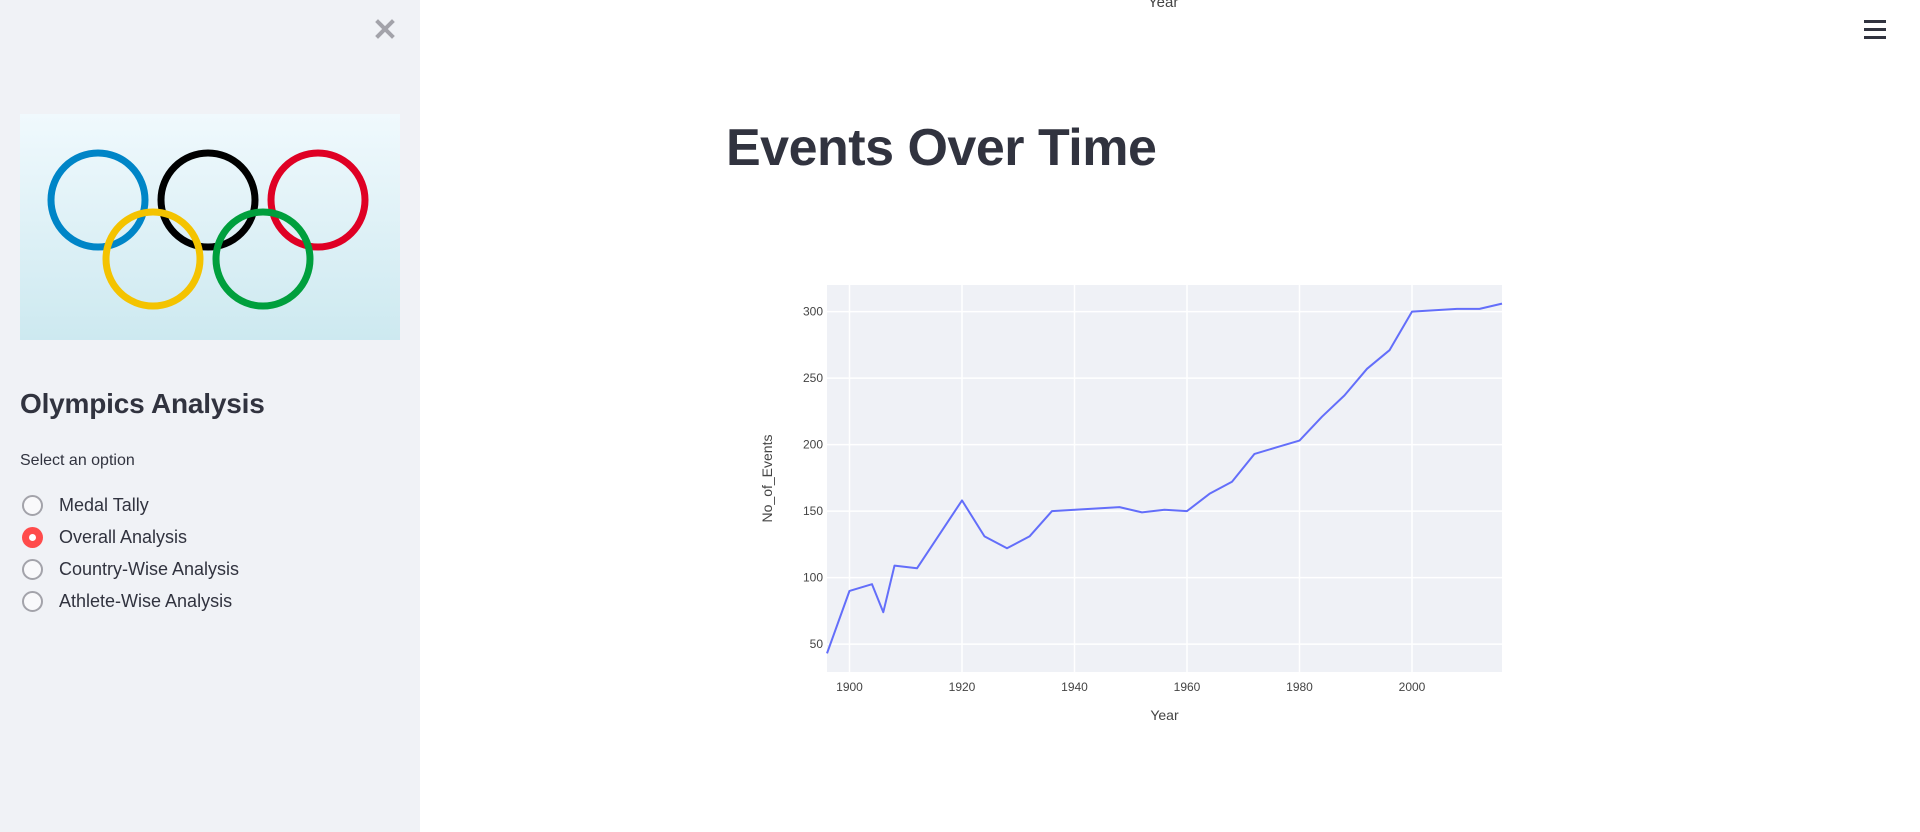 This screenshot has height=832, width=1920. What do you see at coordinates (813, 378) in the screenshot?
I see `y-tick-label: 250` at bounding box center [813, 378].